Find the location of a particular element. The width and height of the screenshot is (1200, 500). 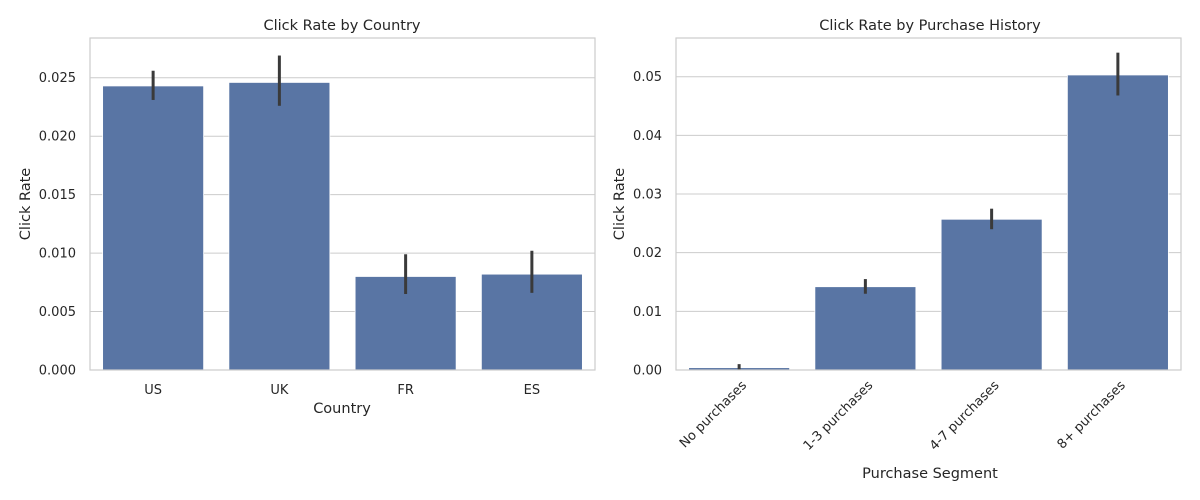

x-tick-label: ES is located at coordinates (532, 390).